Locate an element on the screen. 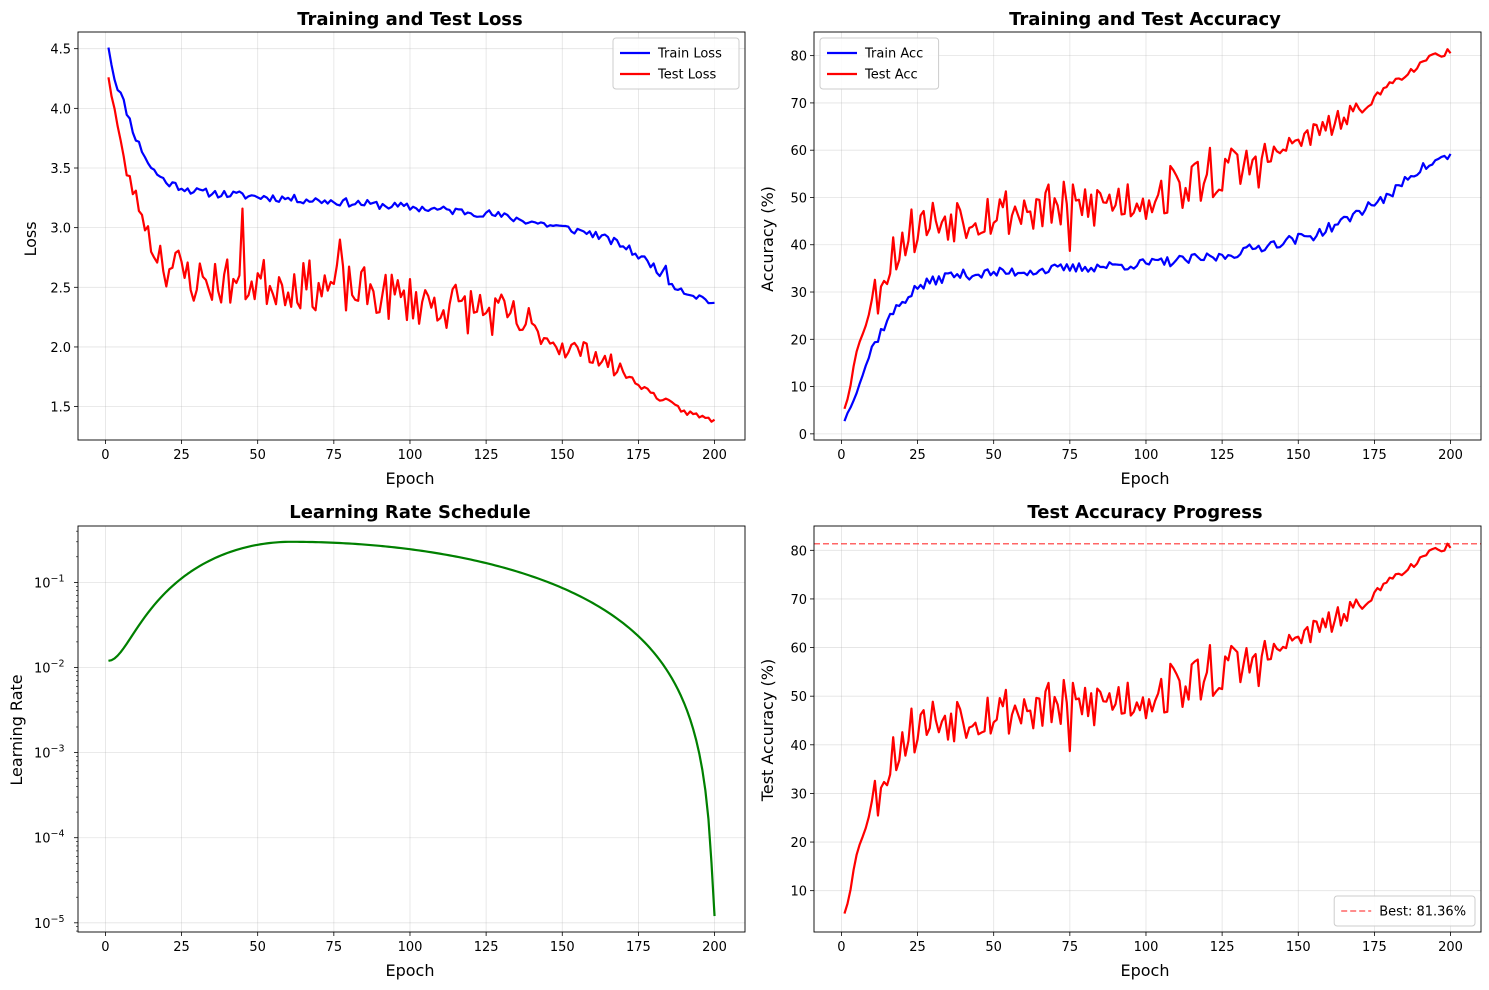 This screenshot has width=1489, height=990. loss-y-tick-label: 4.0 is located at coordinates (60, 109).